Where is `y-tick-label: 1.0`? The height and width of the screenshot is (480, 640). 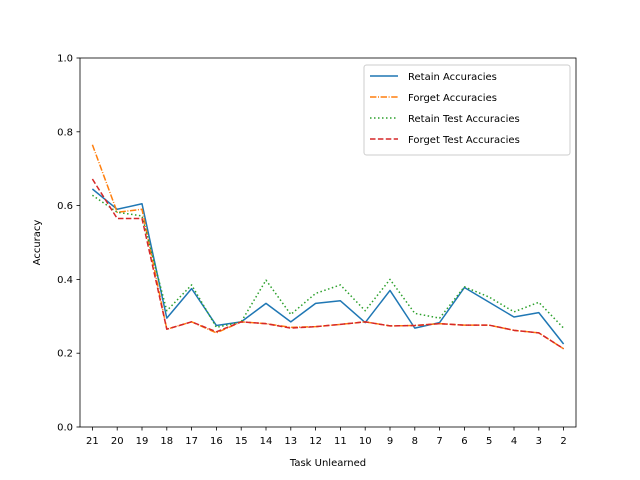
y-tick-label: 1.0 is located at coordinates (65, 59).